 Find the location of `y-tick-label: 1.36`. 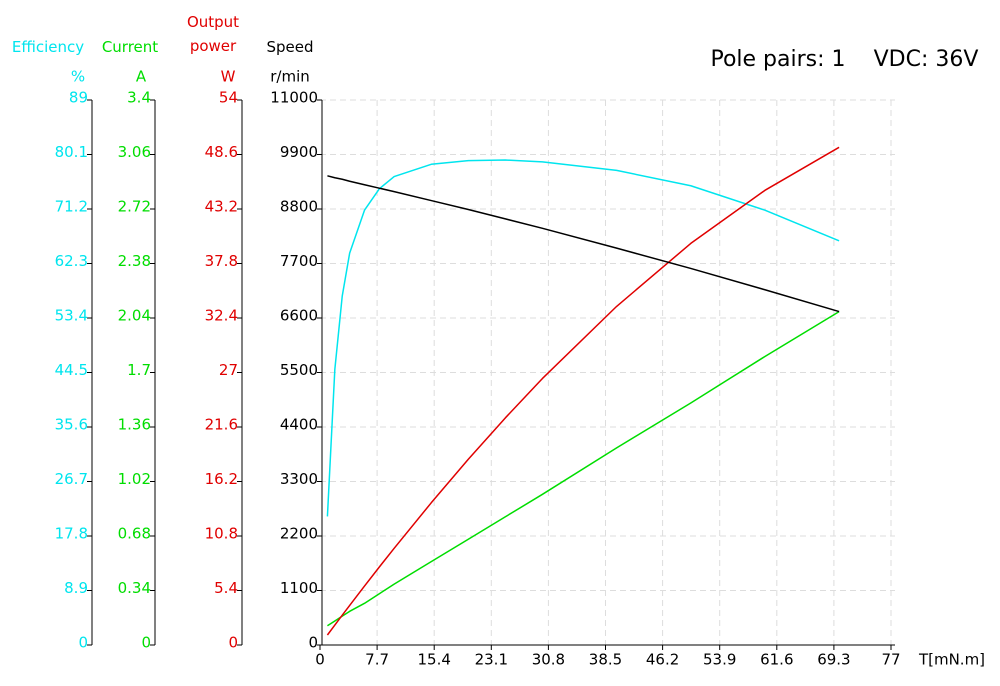

y-tick-label: 1.36 is located at coordinates (134, 425).